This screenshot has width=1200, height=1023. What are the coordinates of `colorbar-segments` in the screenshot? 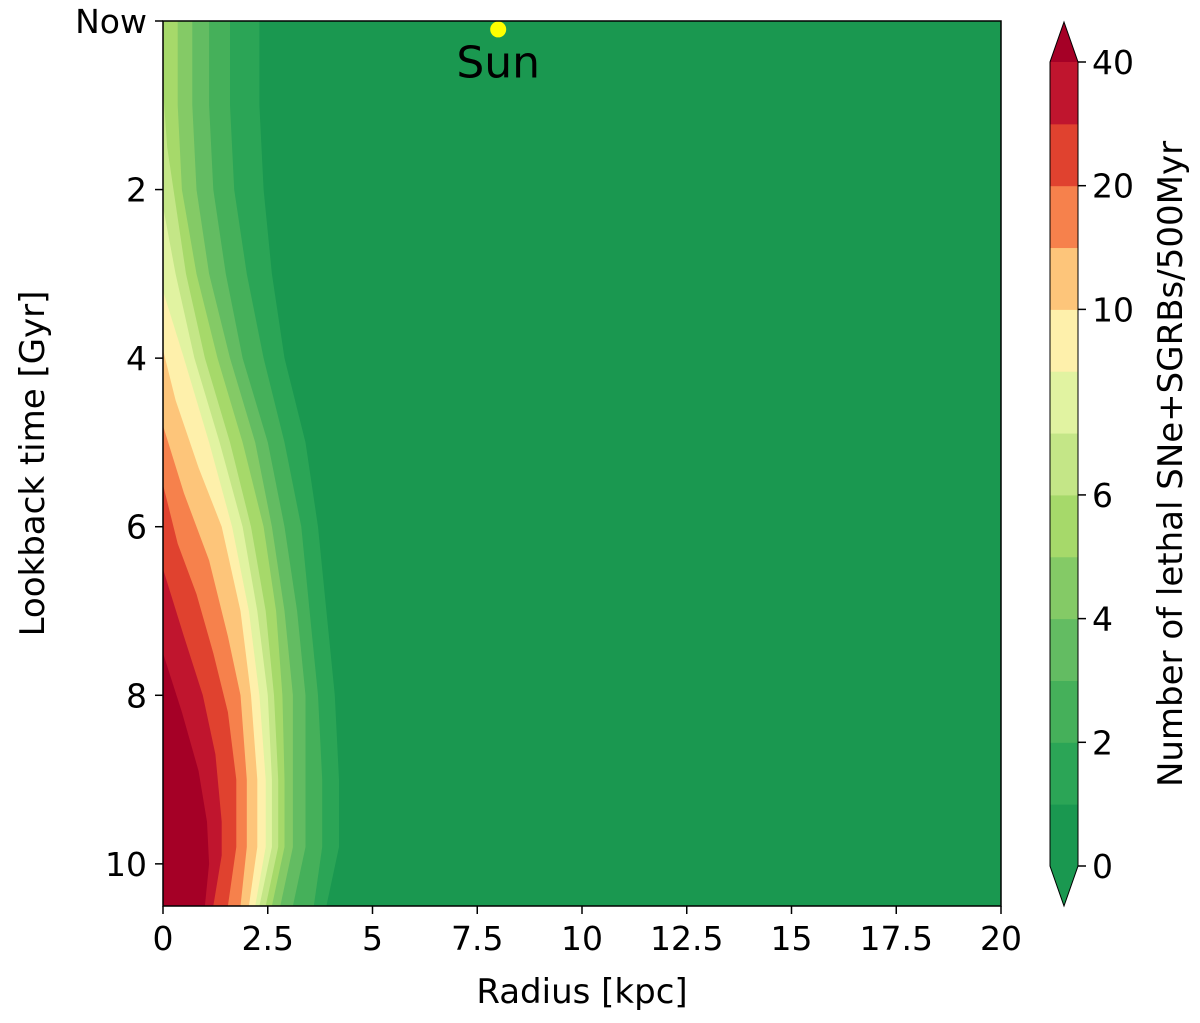 It's located at (1064, 464).